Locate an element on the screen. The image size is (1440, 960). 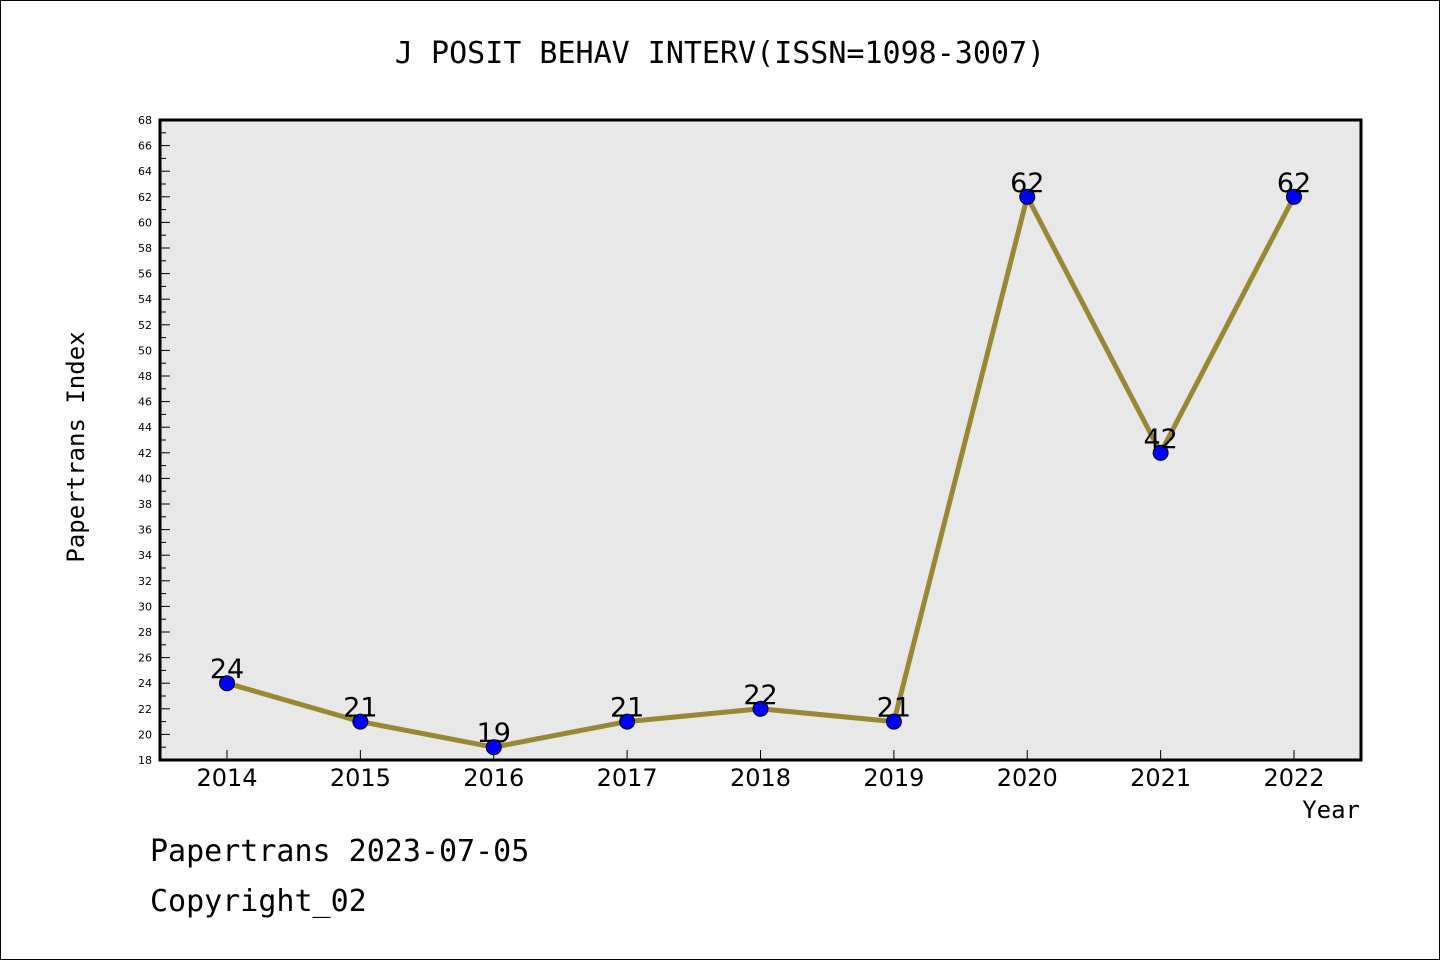
y-tick-label: 54 is located at coordinates (145, 299).